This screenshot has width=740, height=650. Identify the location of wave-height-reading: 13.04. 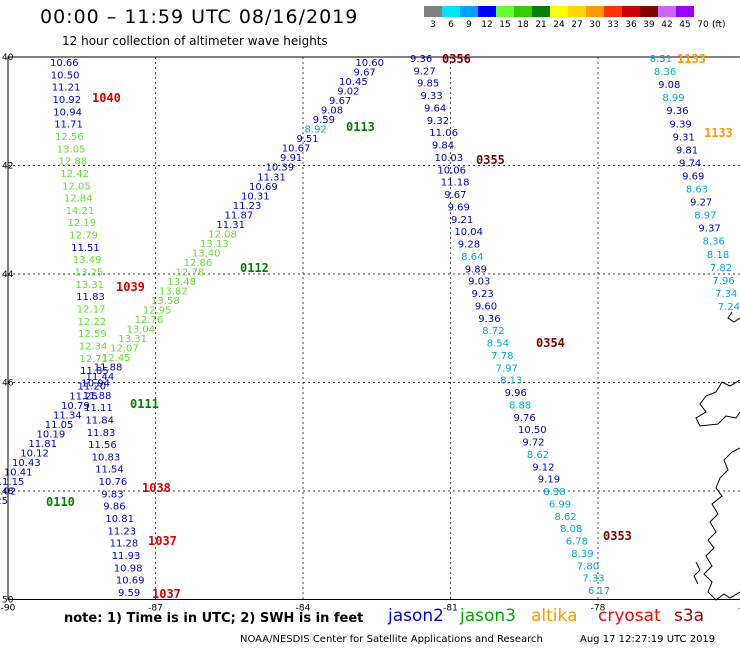
(140, 330).